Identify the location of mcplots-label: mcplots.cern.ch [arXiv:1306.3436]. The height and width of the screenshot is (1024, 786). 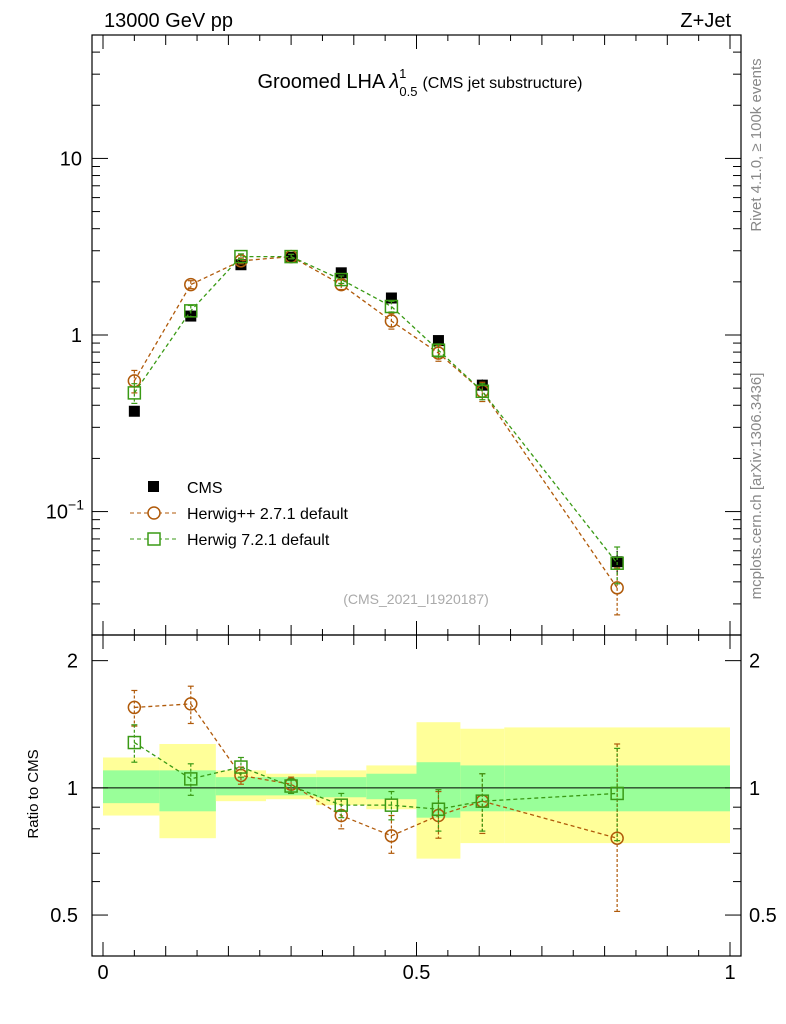
(756, 486).